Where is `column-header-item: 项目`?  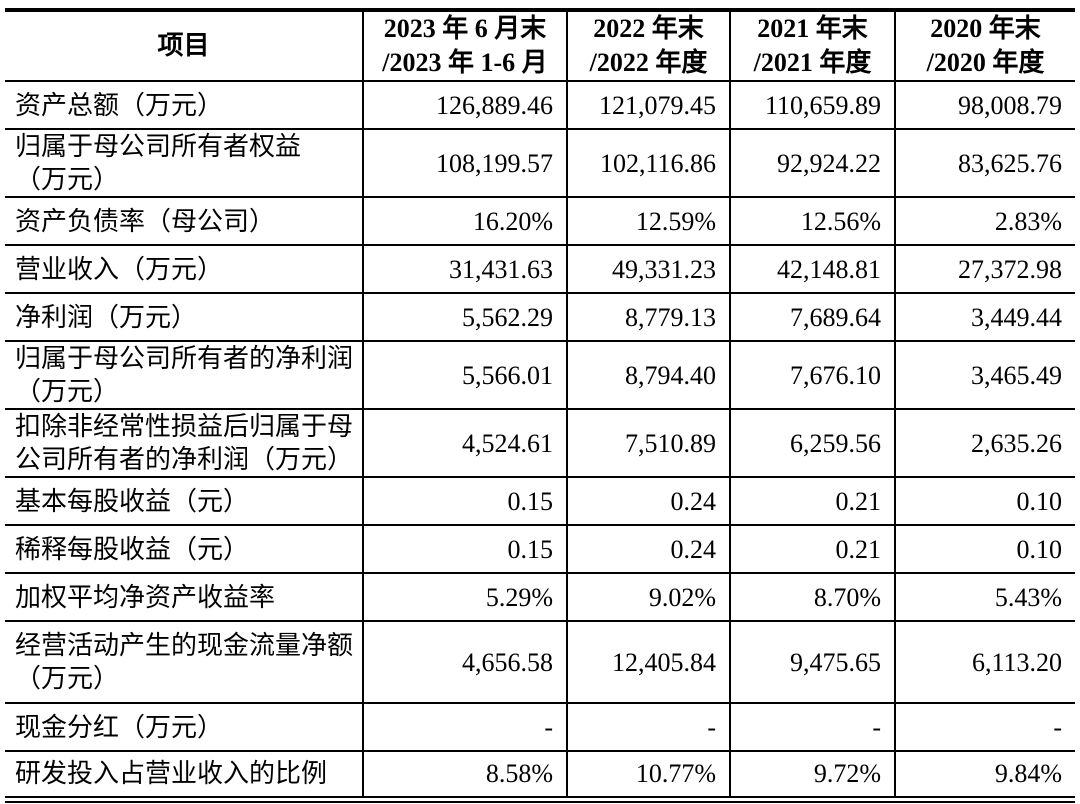 column-header-item: 项目 is located at coordinates (184, 45).